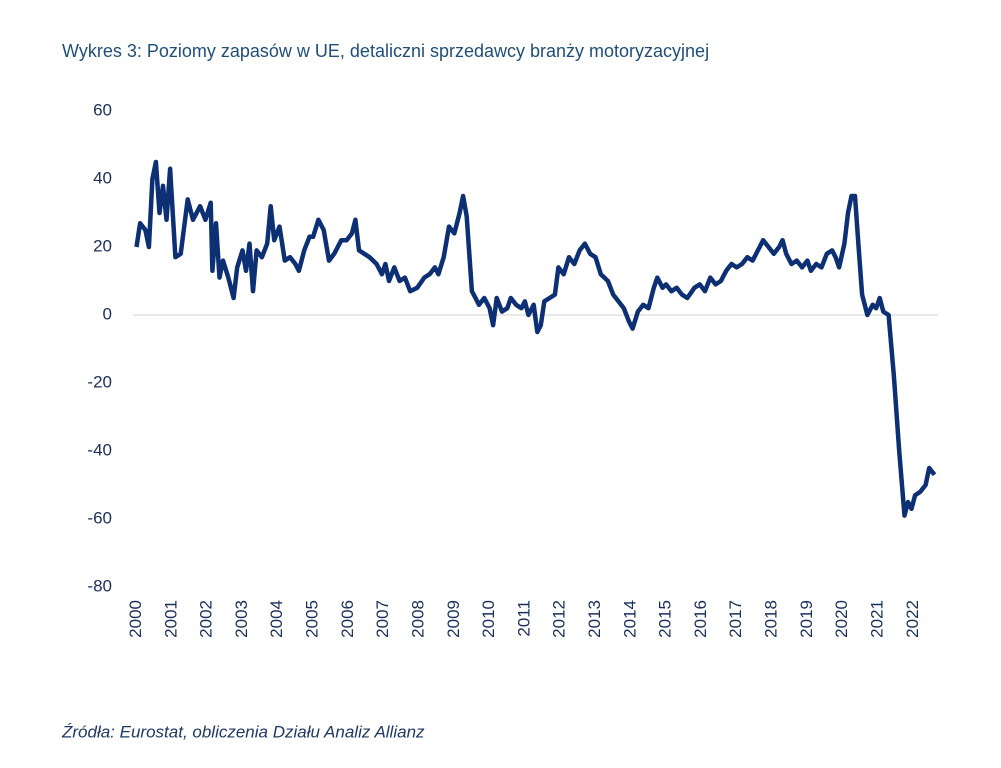  I want to click on x-tick-label: 2005, so click(312, 619).